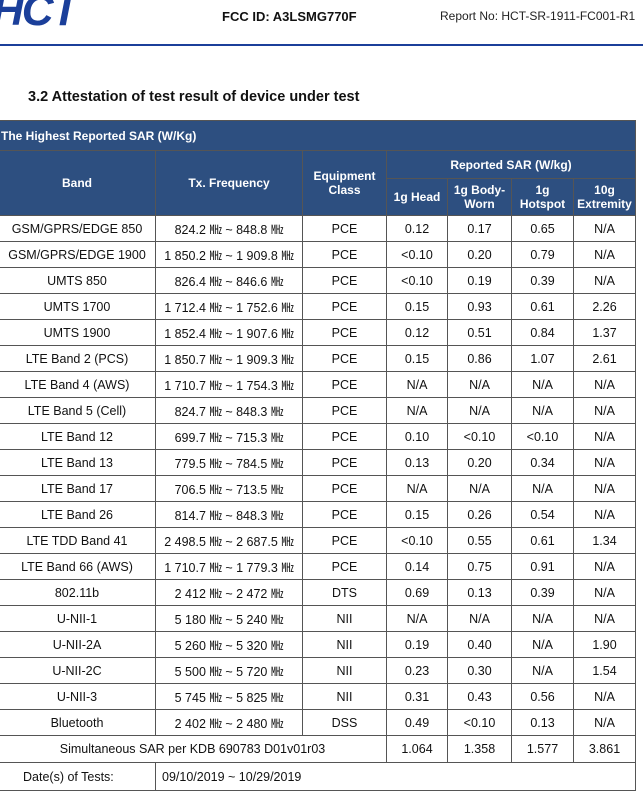 This screenshot has width=643, height=800. What do you see at coordinates (604, 670) in the screenshot?
I see `extremity-cell: 1.54` at bounding box center [604, 670].